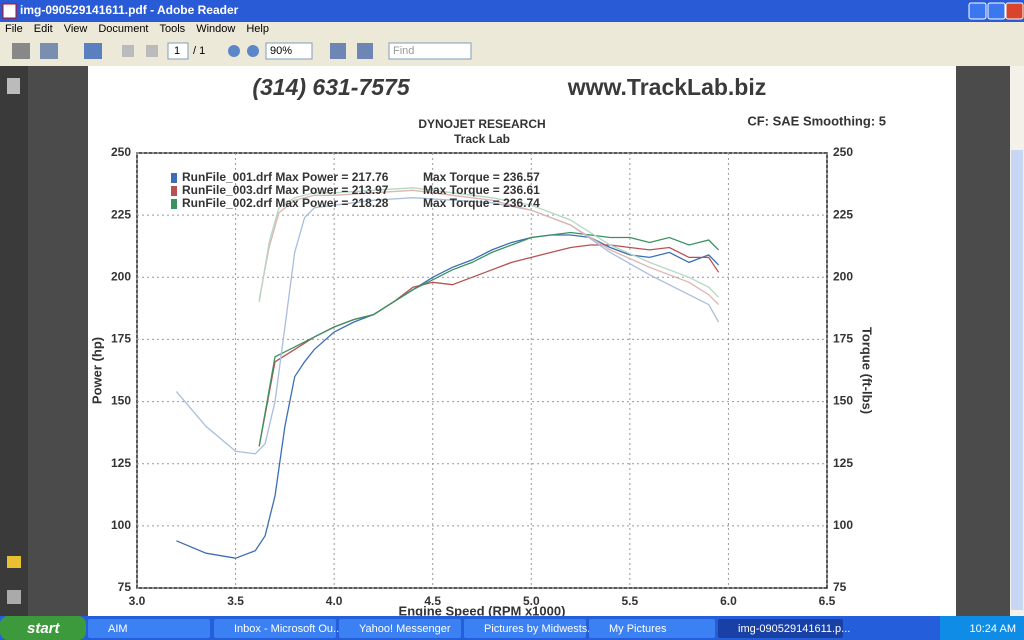  What do you see at coordinates (843, 339) in the screenshot?
I see `y2-tick-label: 175` at bounding box center [843, 339].